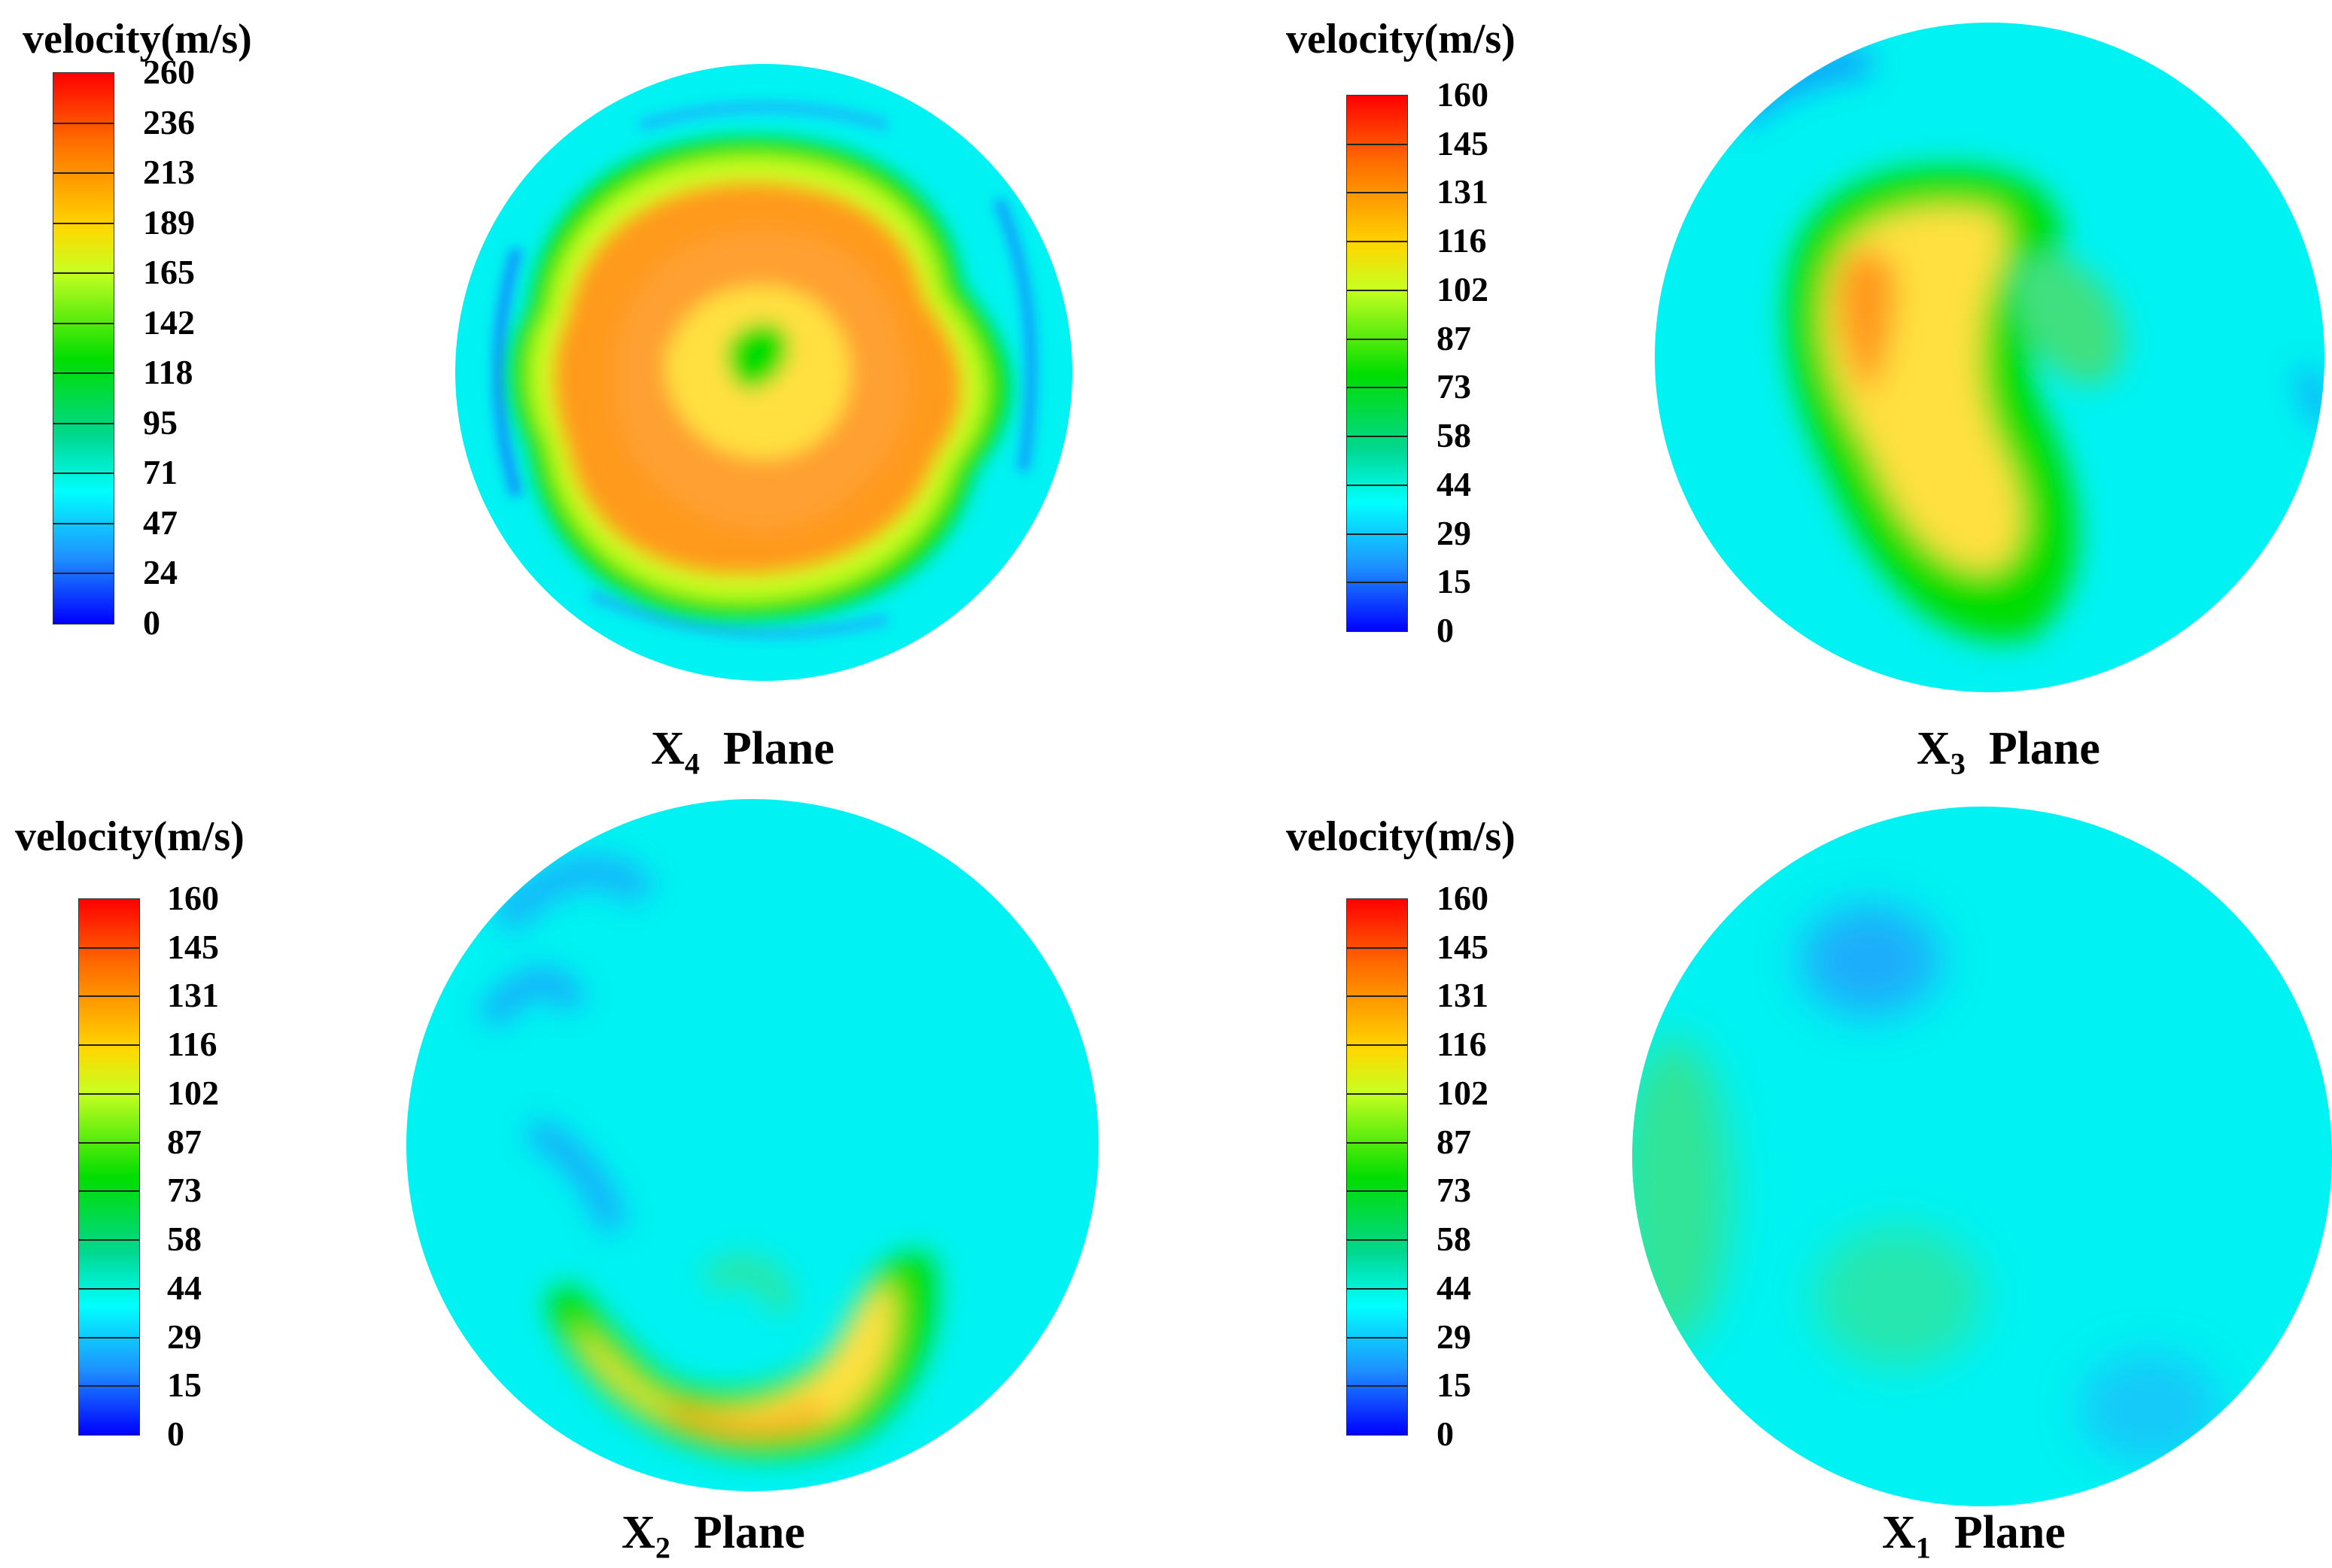 The image size is (2332, 1568). Describe the element at coordinates (188, 347) in the screenshot. I see `colorbar-labels: 260 236 213 189 165 142 118 95 71 47 24 0` at that location.